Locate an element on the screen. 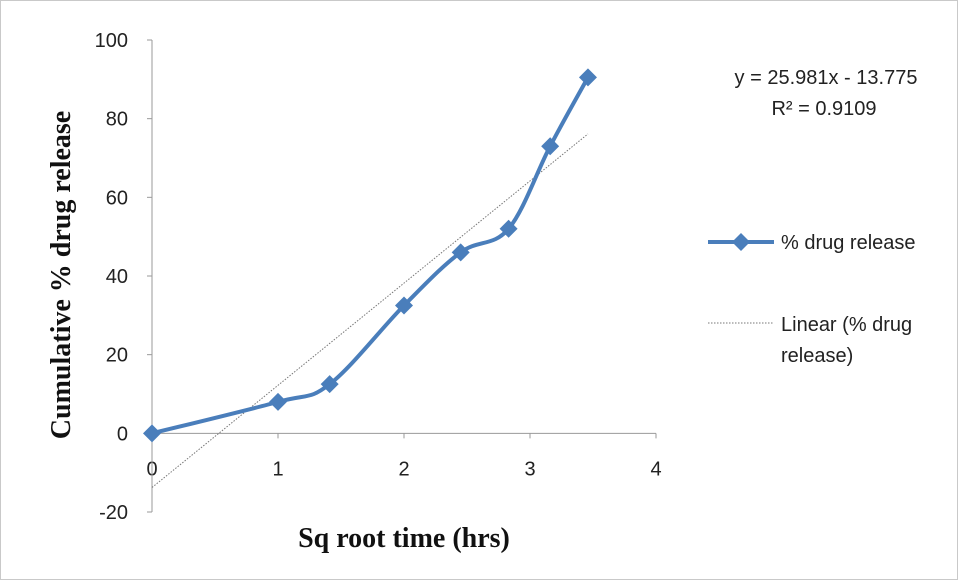  y-tick-label: -20 is located at coordinates (113, 513).